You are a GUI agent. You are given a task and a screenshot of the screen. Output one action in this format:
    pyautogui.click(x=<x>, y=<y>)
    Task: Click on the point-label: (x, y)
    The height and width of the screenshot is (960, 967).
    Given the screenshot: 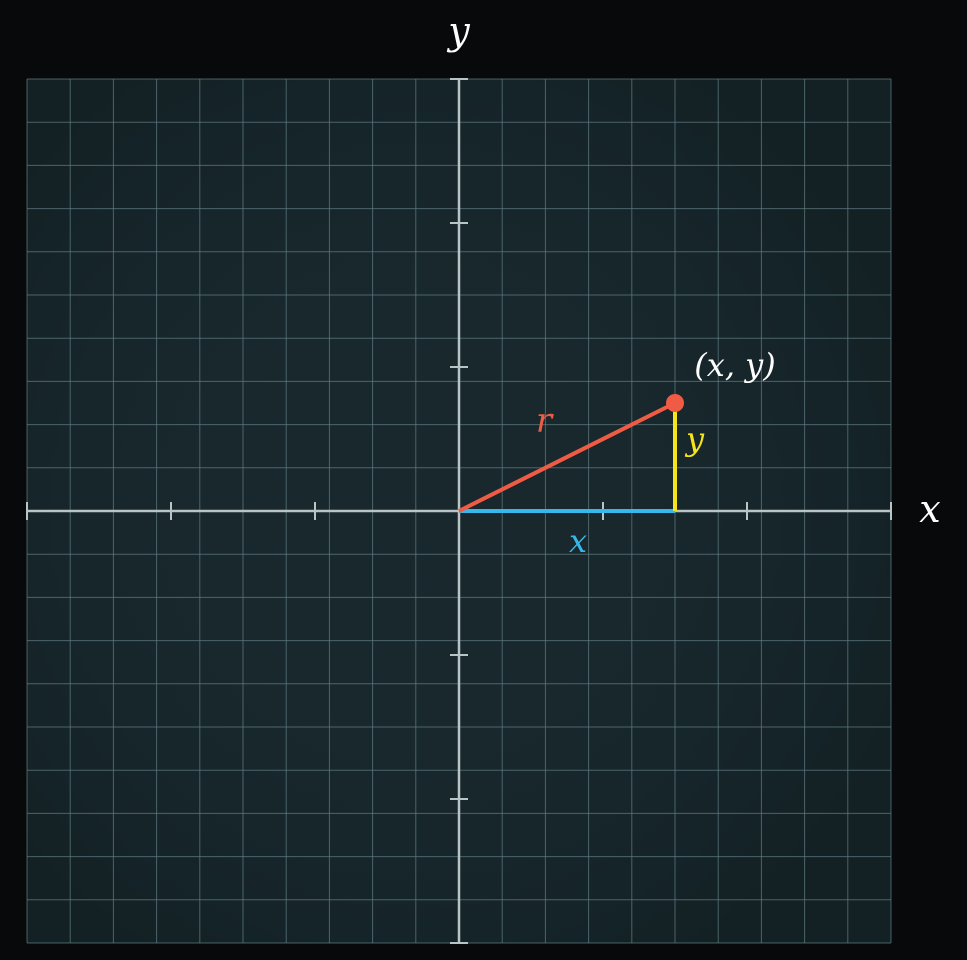 What is the action you would take?
    pyautogui.click(x=734, y=365)
    